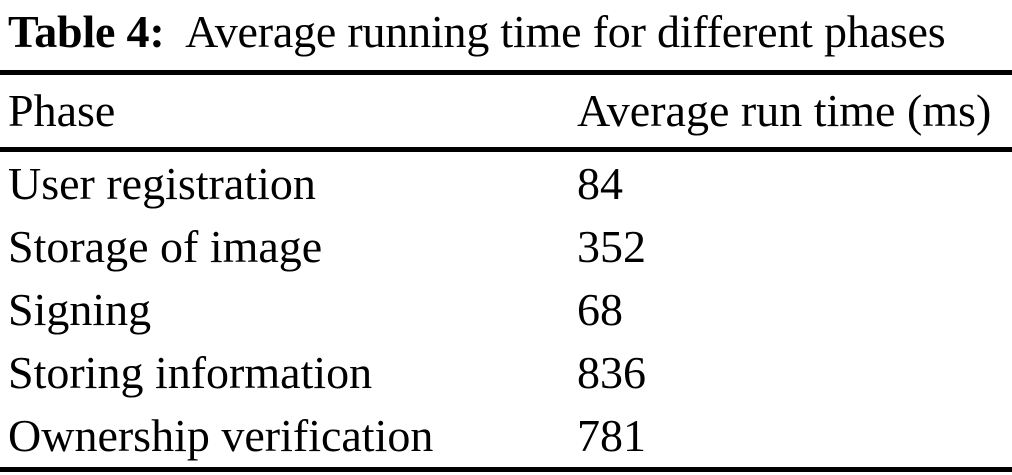  Describe the element at coordinates (611, 435) in the screenshot. I see `value-cell: 781` at that location.